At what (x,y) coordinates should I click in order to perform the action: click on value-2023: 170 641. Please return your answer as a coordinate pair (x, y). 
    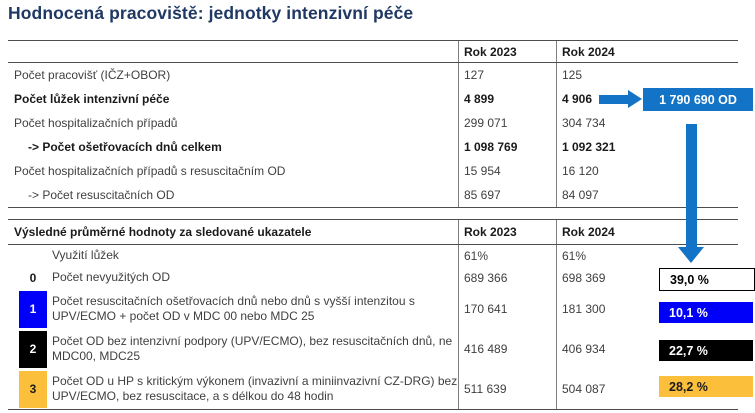
    Looking at the image, I should click on (507, 309).